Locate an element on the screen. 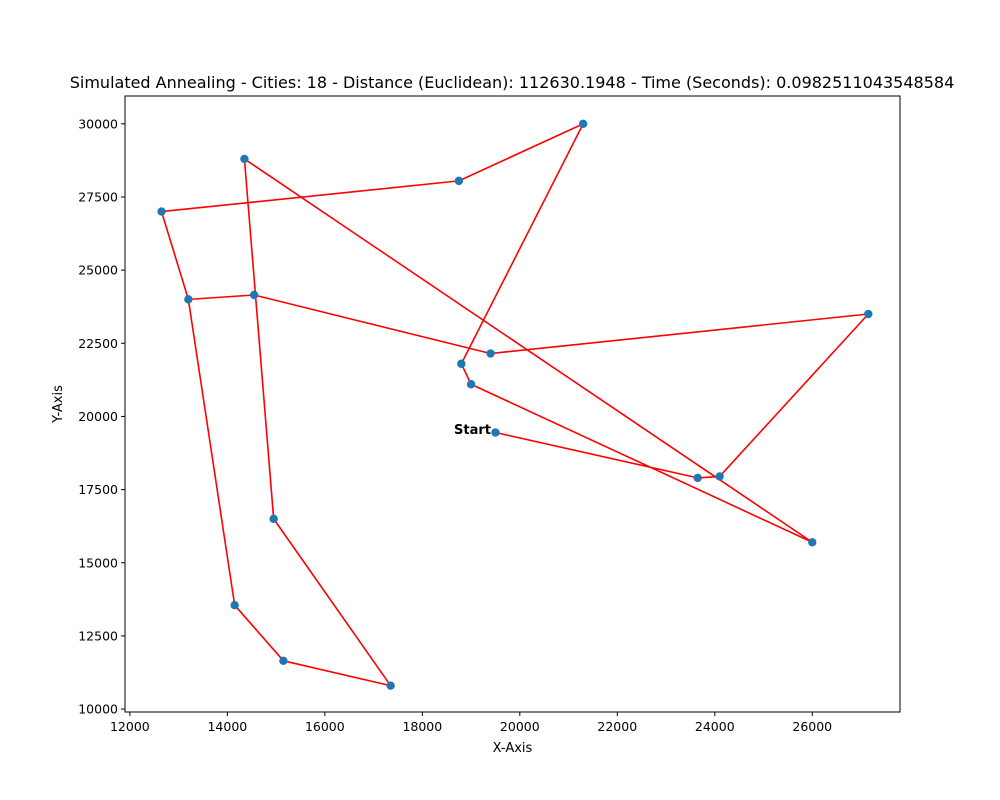 This screenshot has height=800, width=1000. y-tick-label: 20000 is located at coordinates (98, 416).